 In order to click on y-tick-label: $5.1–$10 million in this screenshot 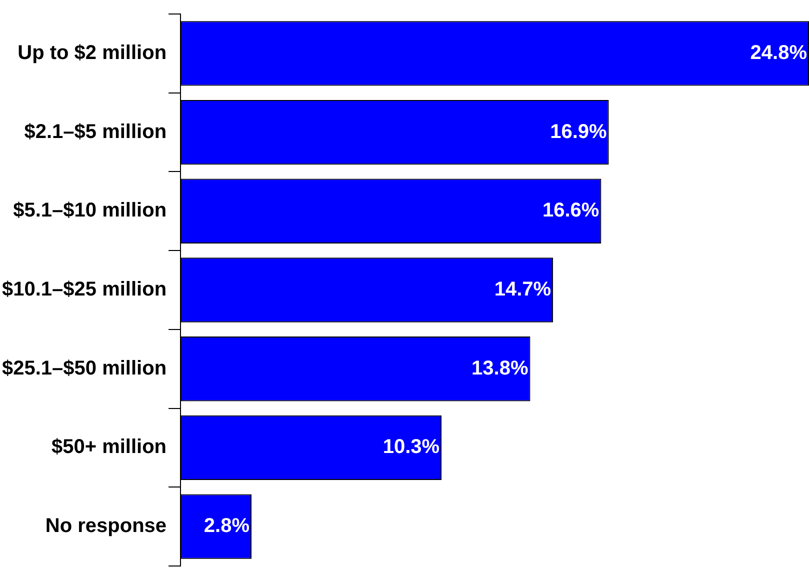, I will do `click(90, 211)`.